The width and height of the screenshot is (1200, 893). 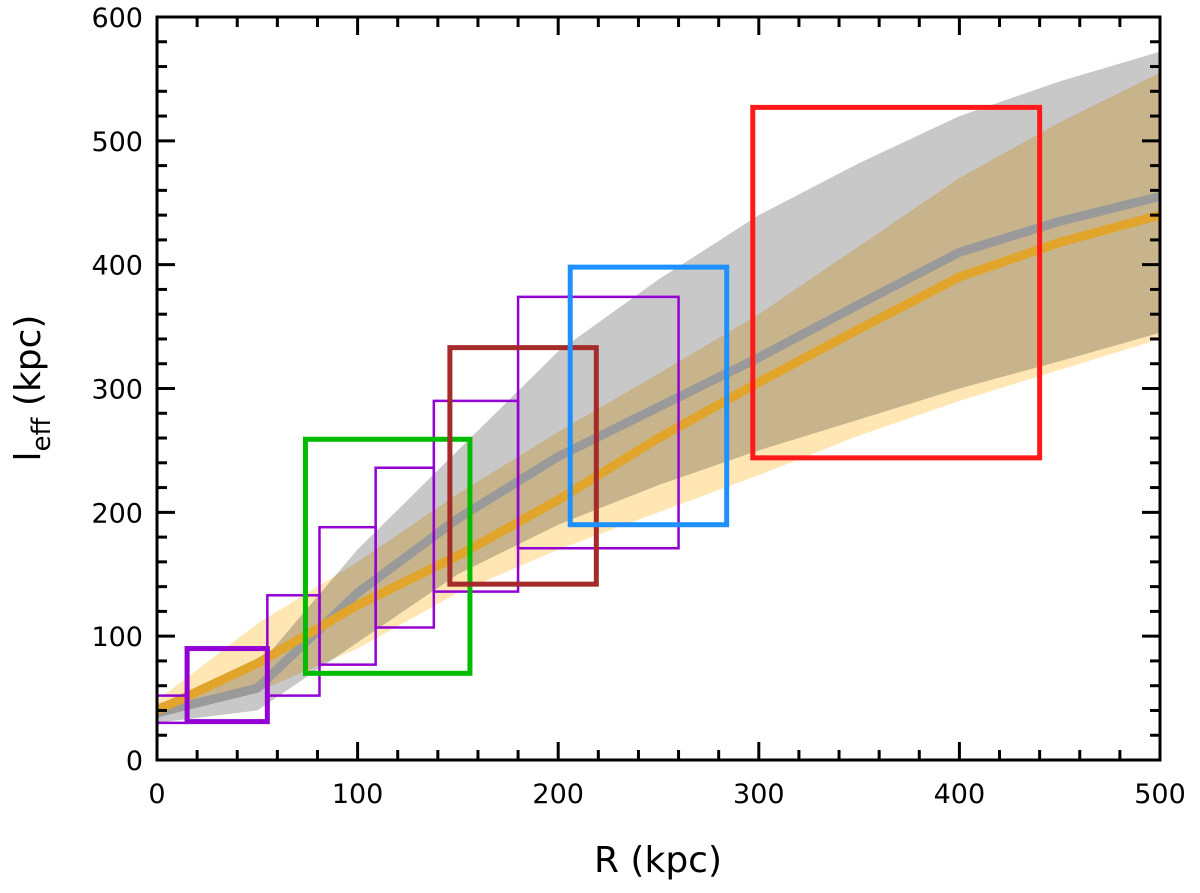 I want to click on y-axis-label-unit: (kpc), so click(x=28, y=366).